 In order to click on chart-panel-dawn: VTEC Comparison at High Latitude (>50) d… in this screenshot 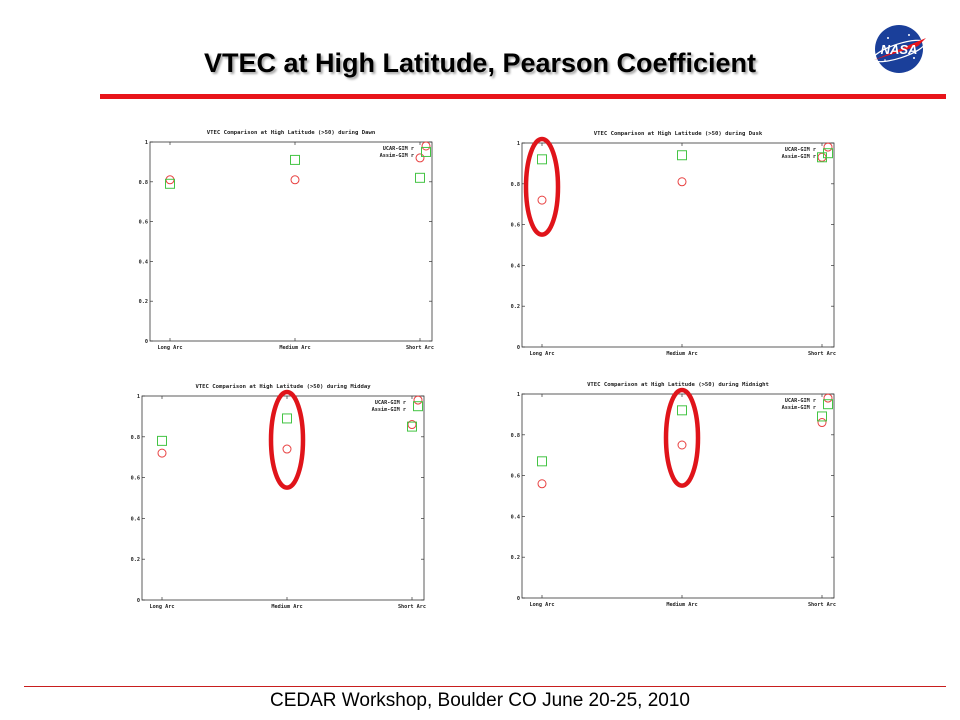, I will do `click(288, 246)`.